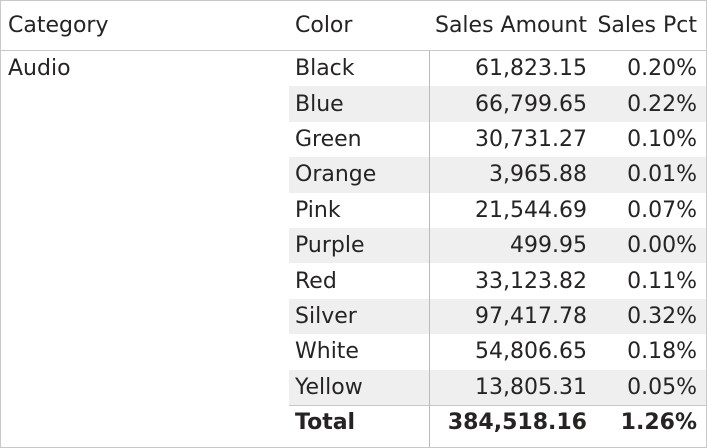  I want to click on amount-cell: 3,965.88, so click(538, 175).